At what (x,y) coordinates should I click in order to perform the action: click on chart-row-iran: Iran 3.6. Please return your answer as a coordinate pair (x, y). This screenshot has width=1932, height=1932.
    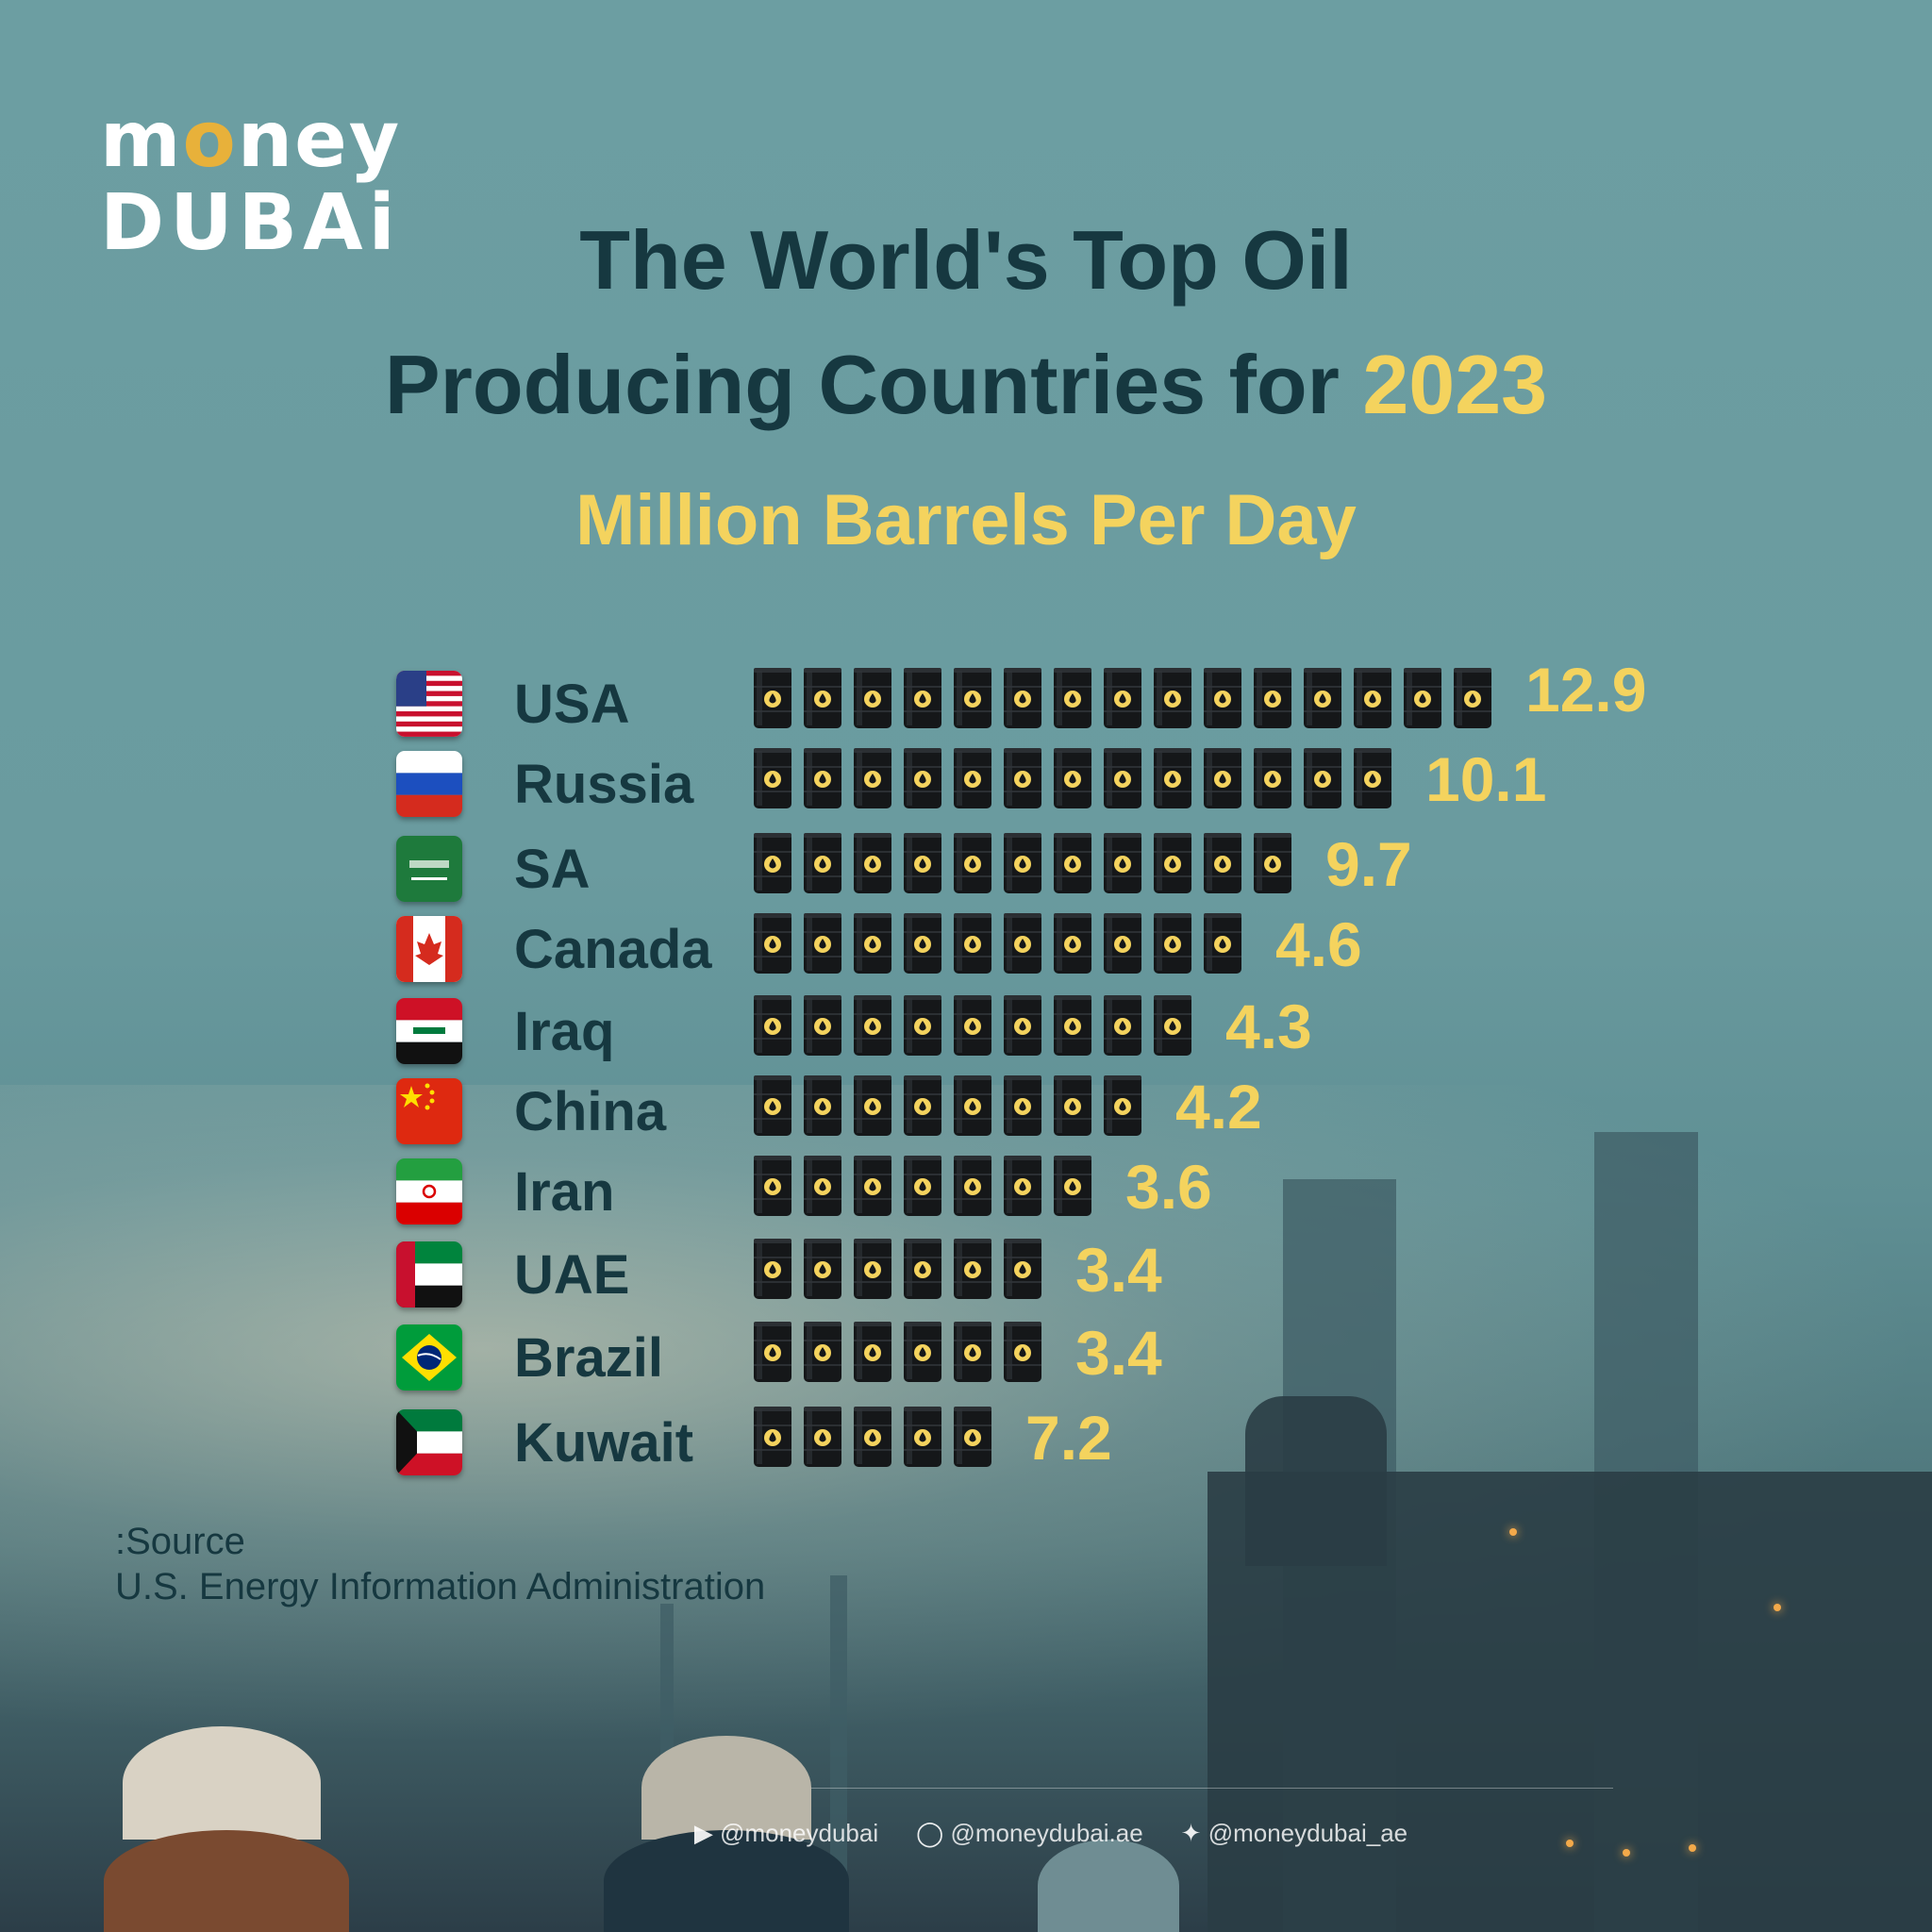
    Looking at the image, I should click on (966, 1190).